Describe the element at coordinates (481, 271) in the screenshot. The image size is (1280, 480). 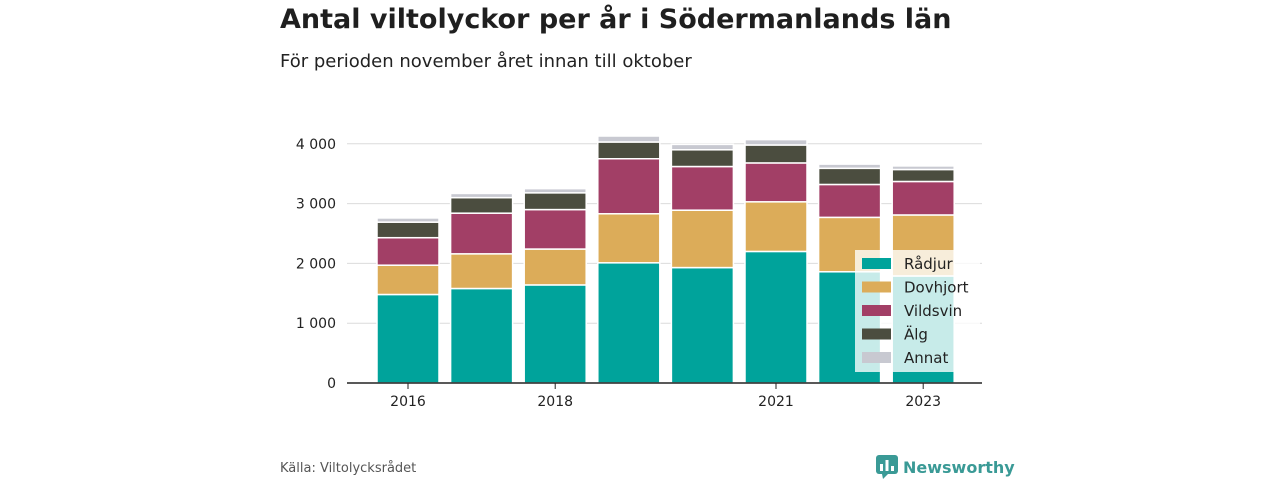
I see `bar-segment-dovhjort-2017` at that location.